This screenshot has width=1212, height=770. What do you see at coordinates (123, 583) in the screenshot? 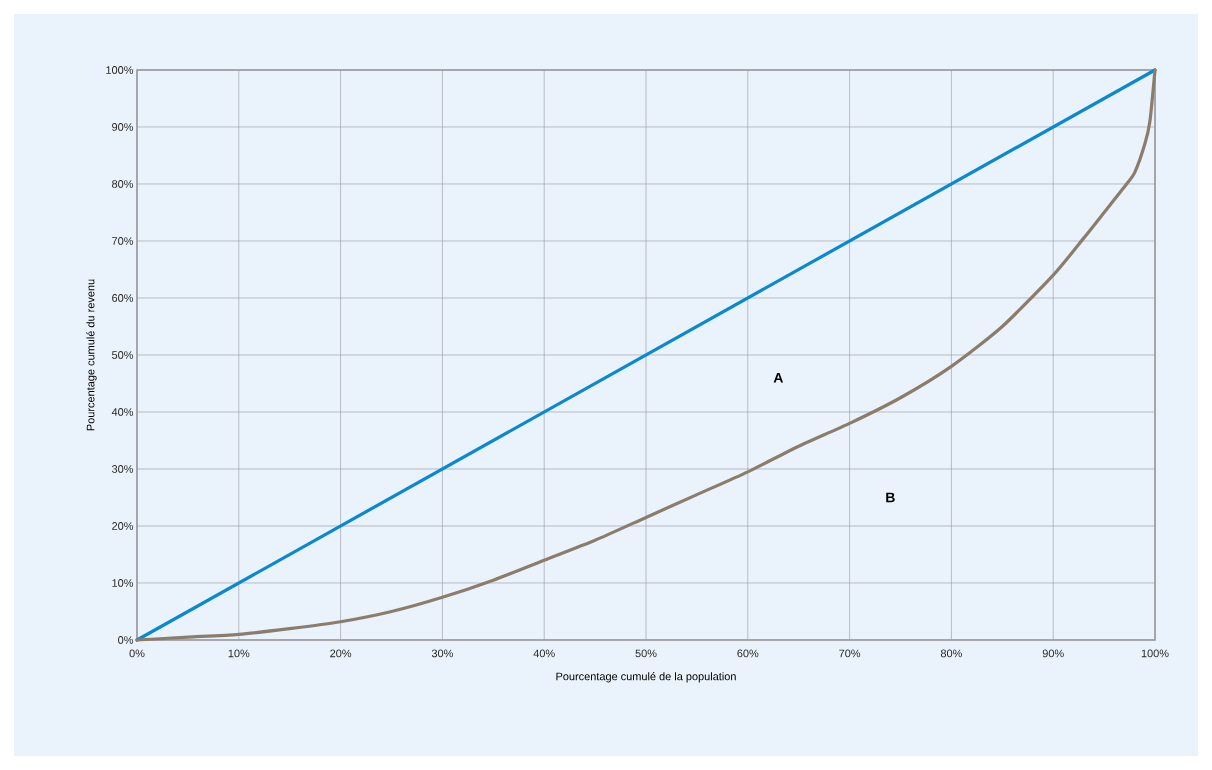
I see `y-tick-label: 10%` at bounding box center [123, 583].